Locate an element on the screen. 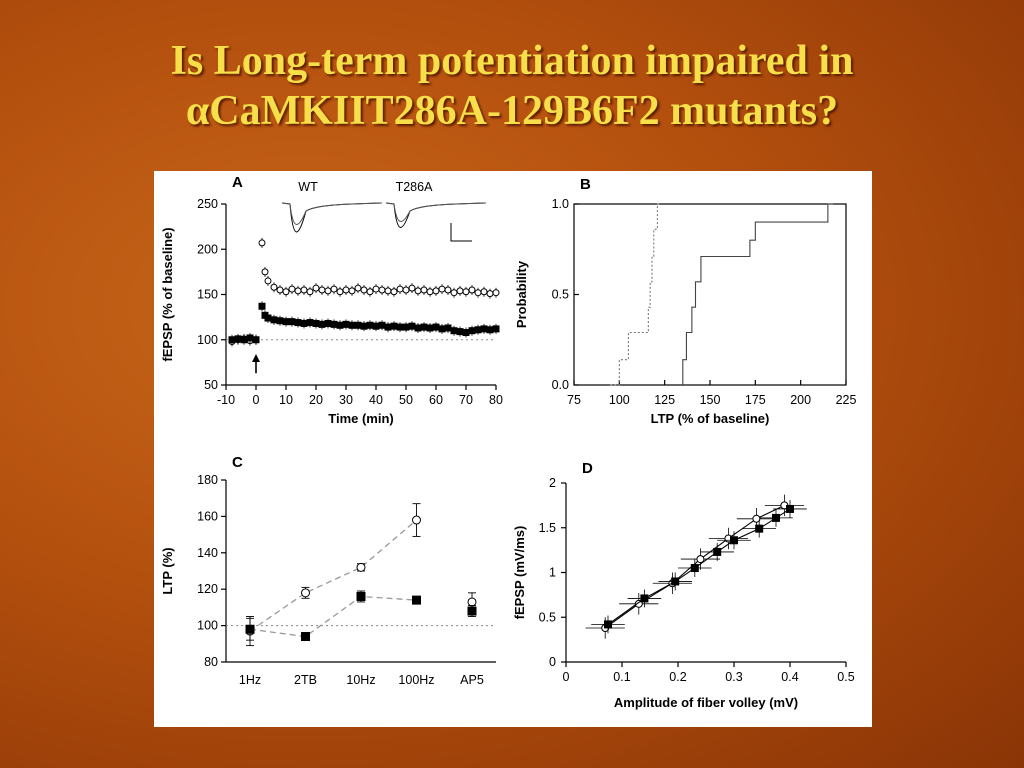 The height and width of the screenshot is (768, 1024). panel-d-x-tick-label: 0.4 is located at coordinates (789, 677).